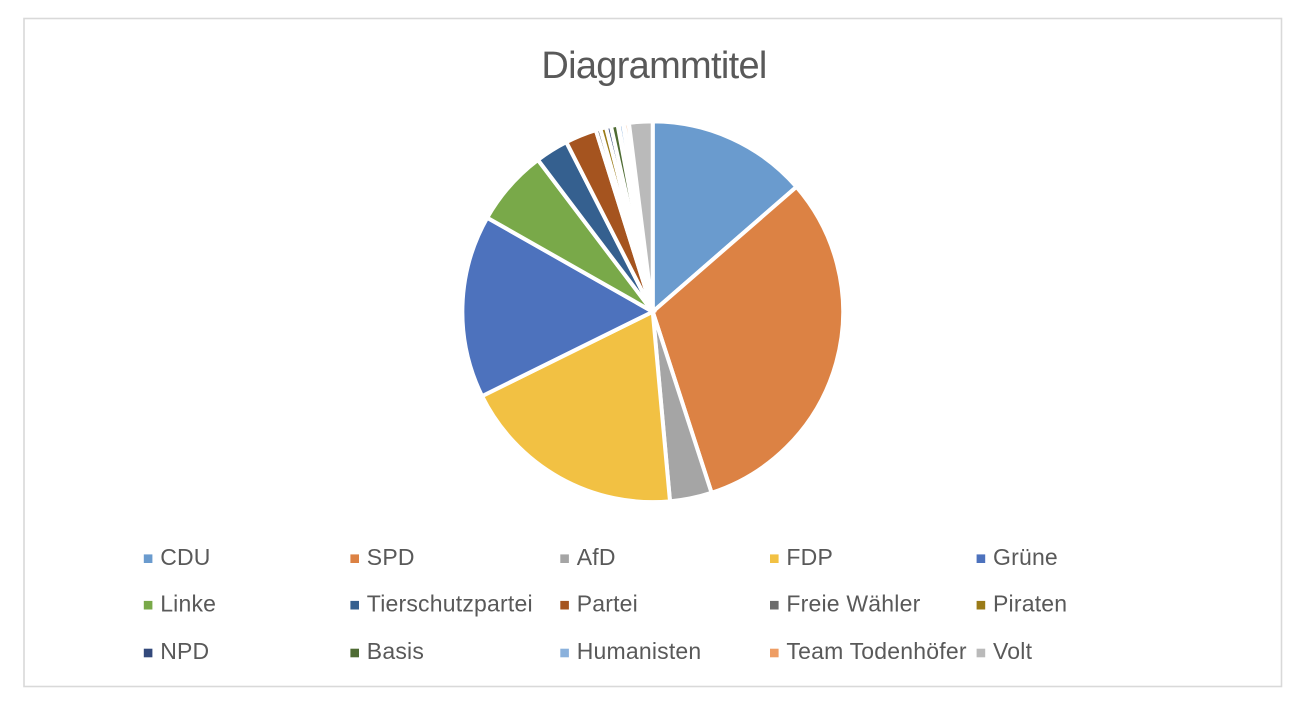 The height and width of the screenshot is (706, 1308). What do you see at coordinates (596, 557) in the screenshot?
I see `svg-text: AfD` at bounding box center [596, 557].